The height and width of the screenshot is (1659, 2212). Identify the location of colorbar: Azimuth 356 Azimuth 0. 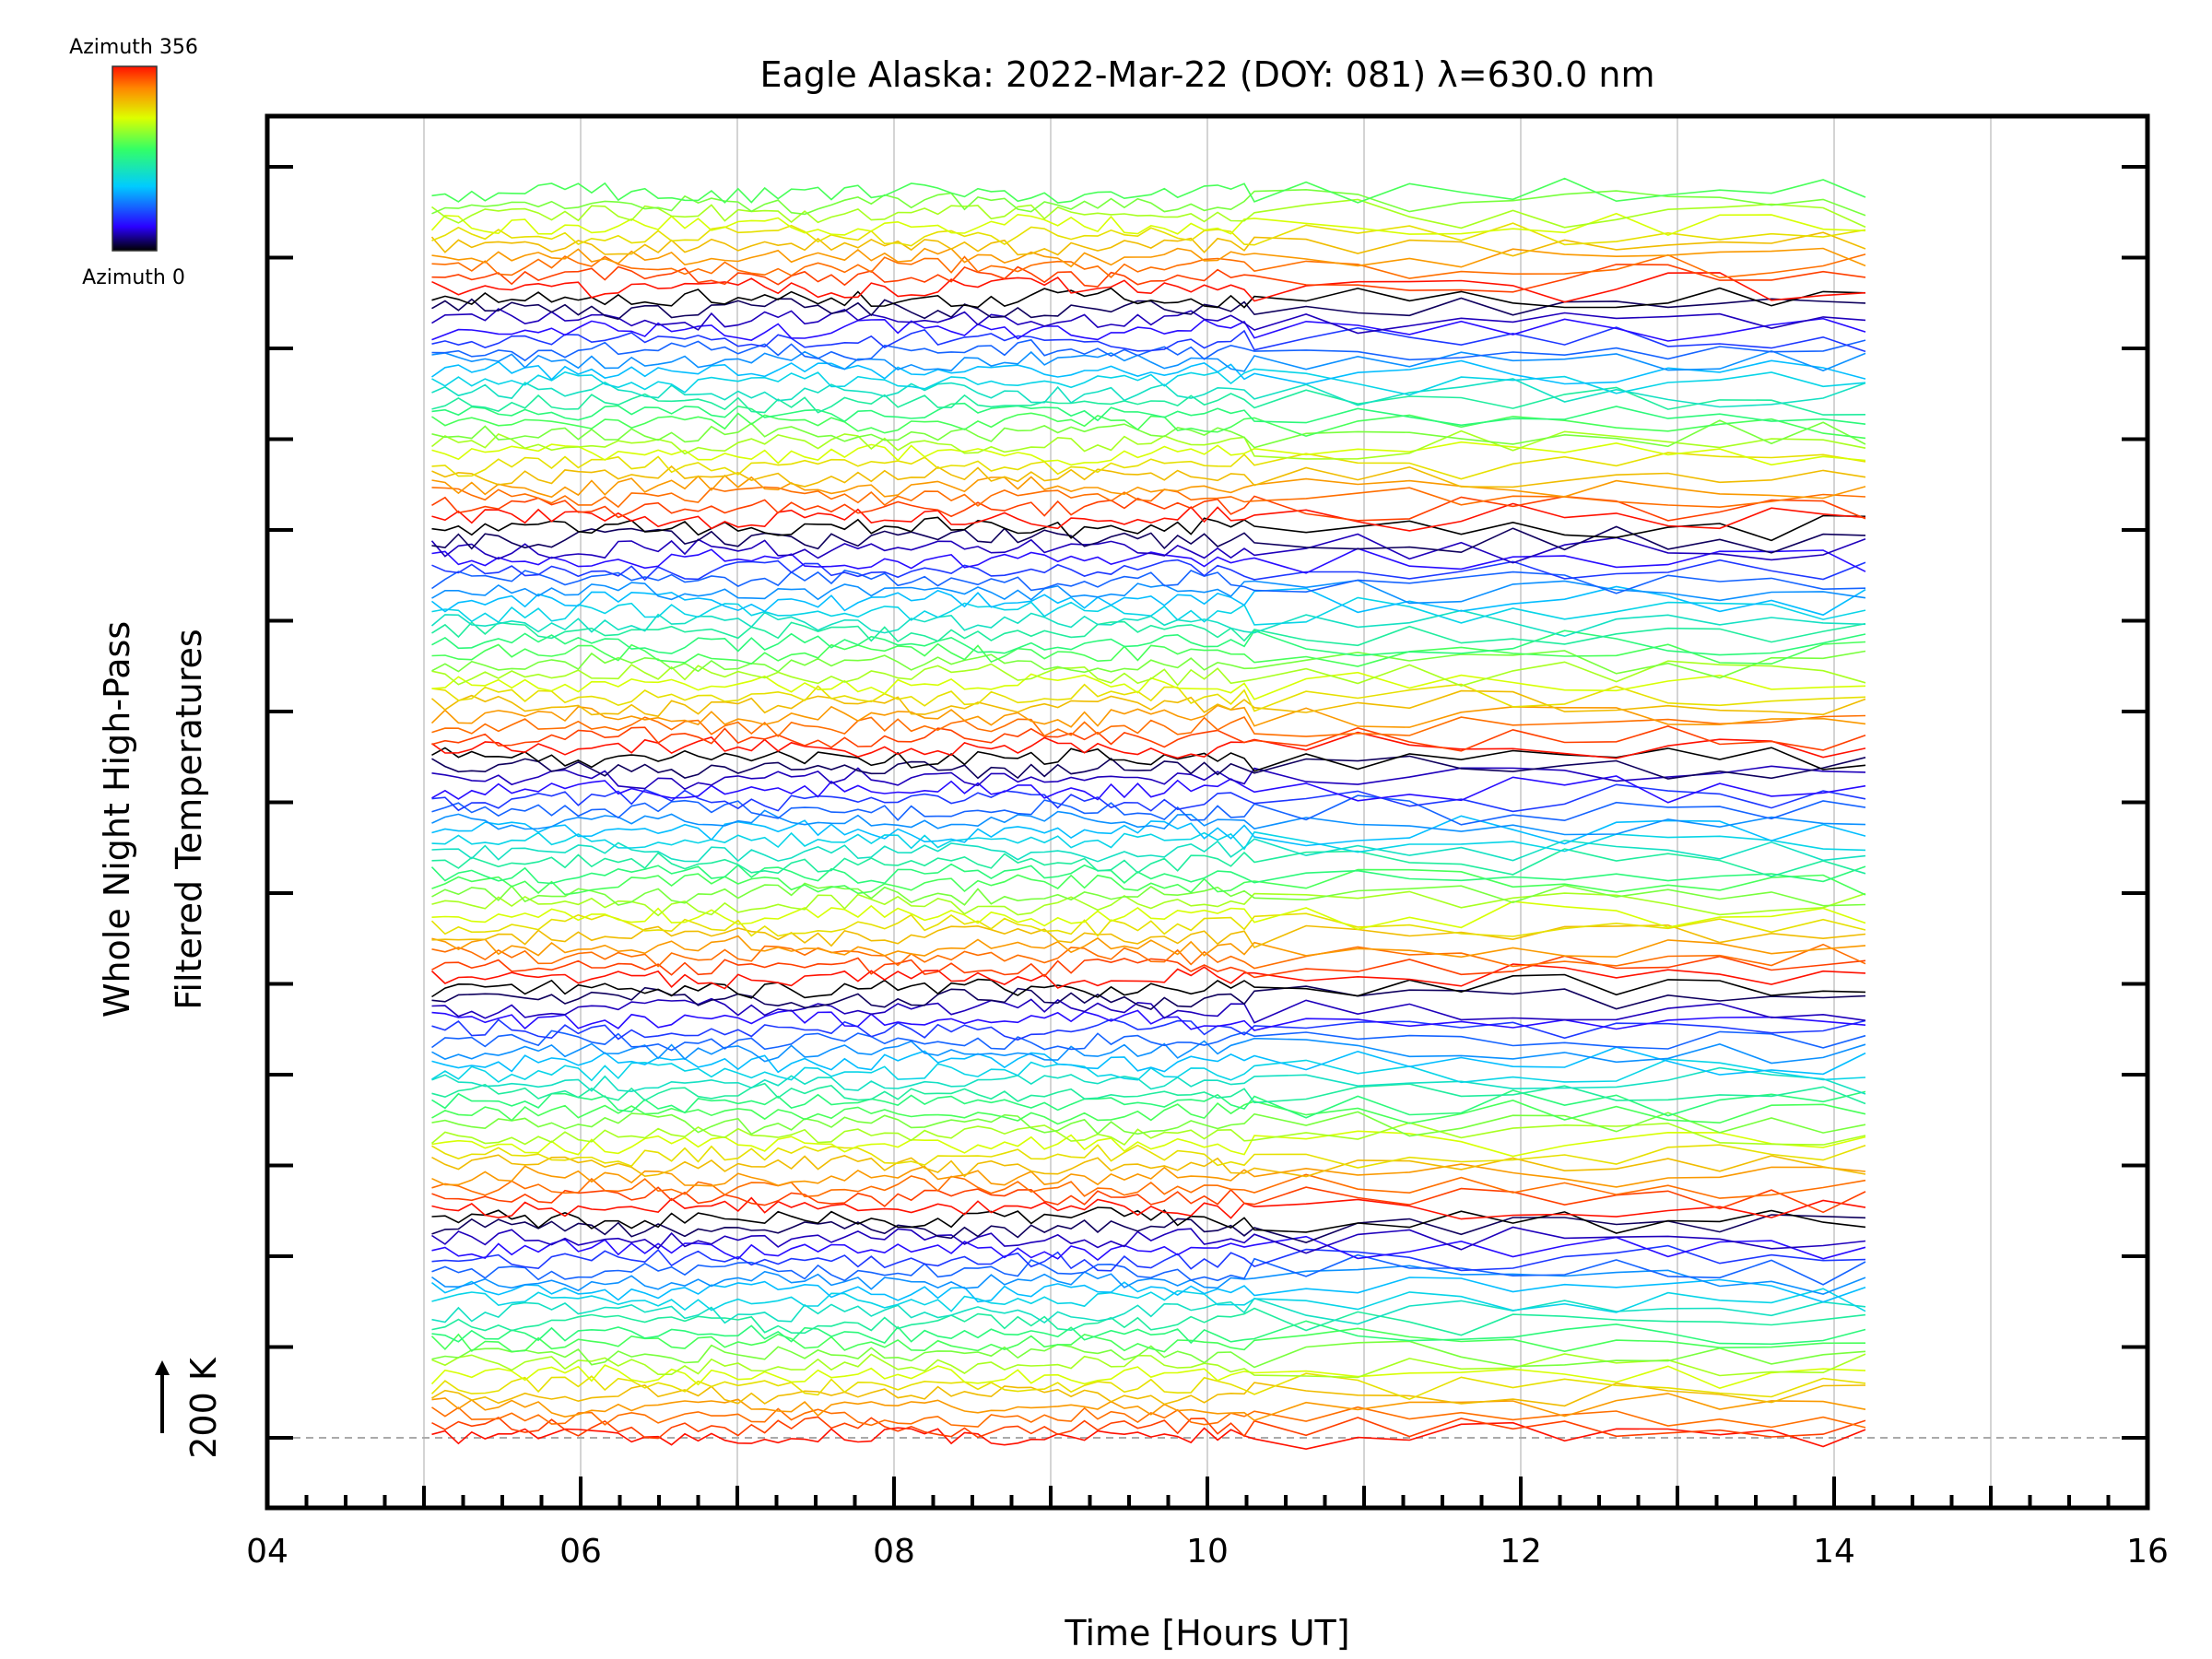
(133, 162).